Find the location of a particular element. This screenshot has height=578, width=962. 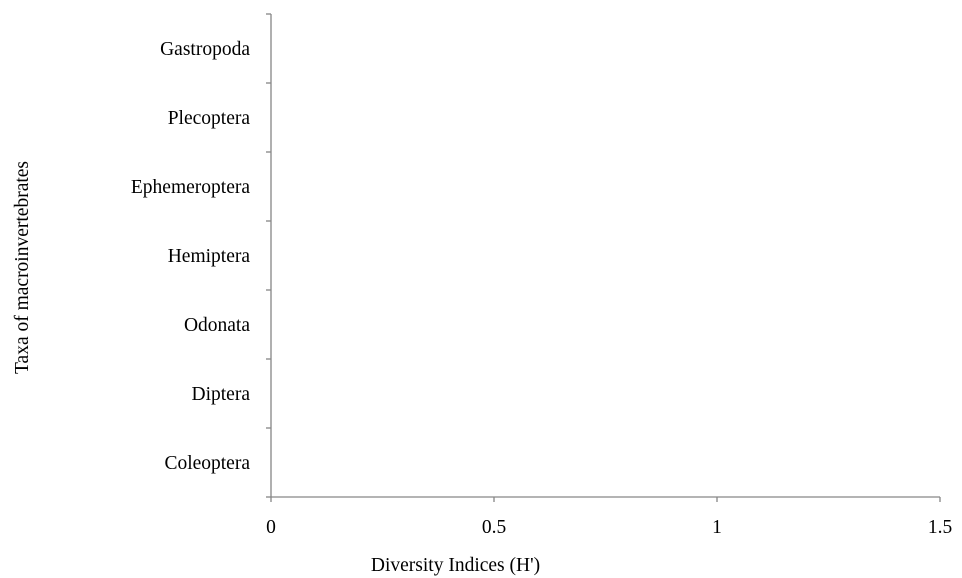

x-tick-label: 0.5 is located at coordinates (494, 527).